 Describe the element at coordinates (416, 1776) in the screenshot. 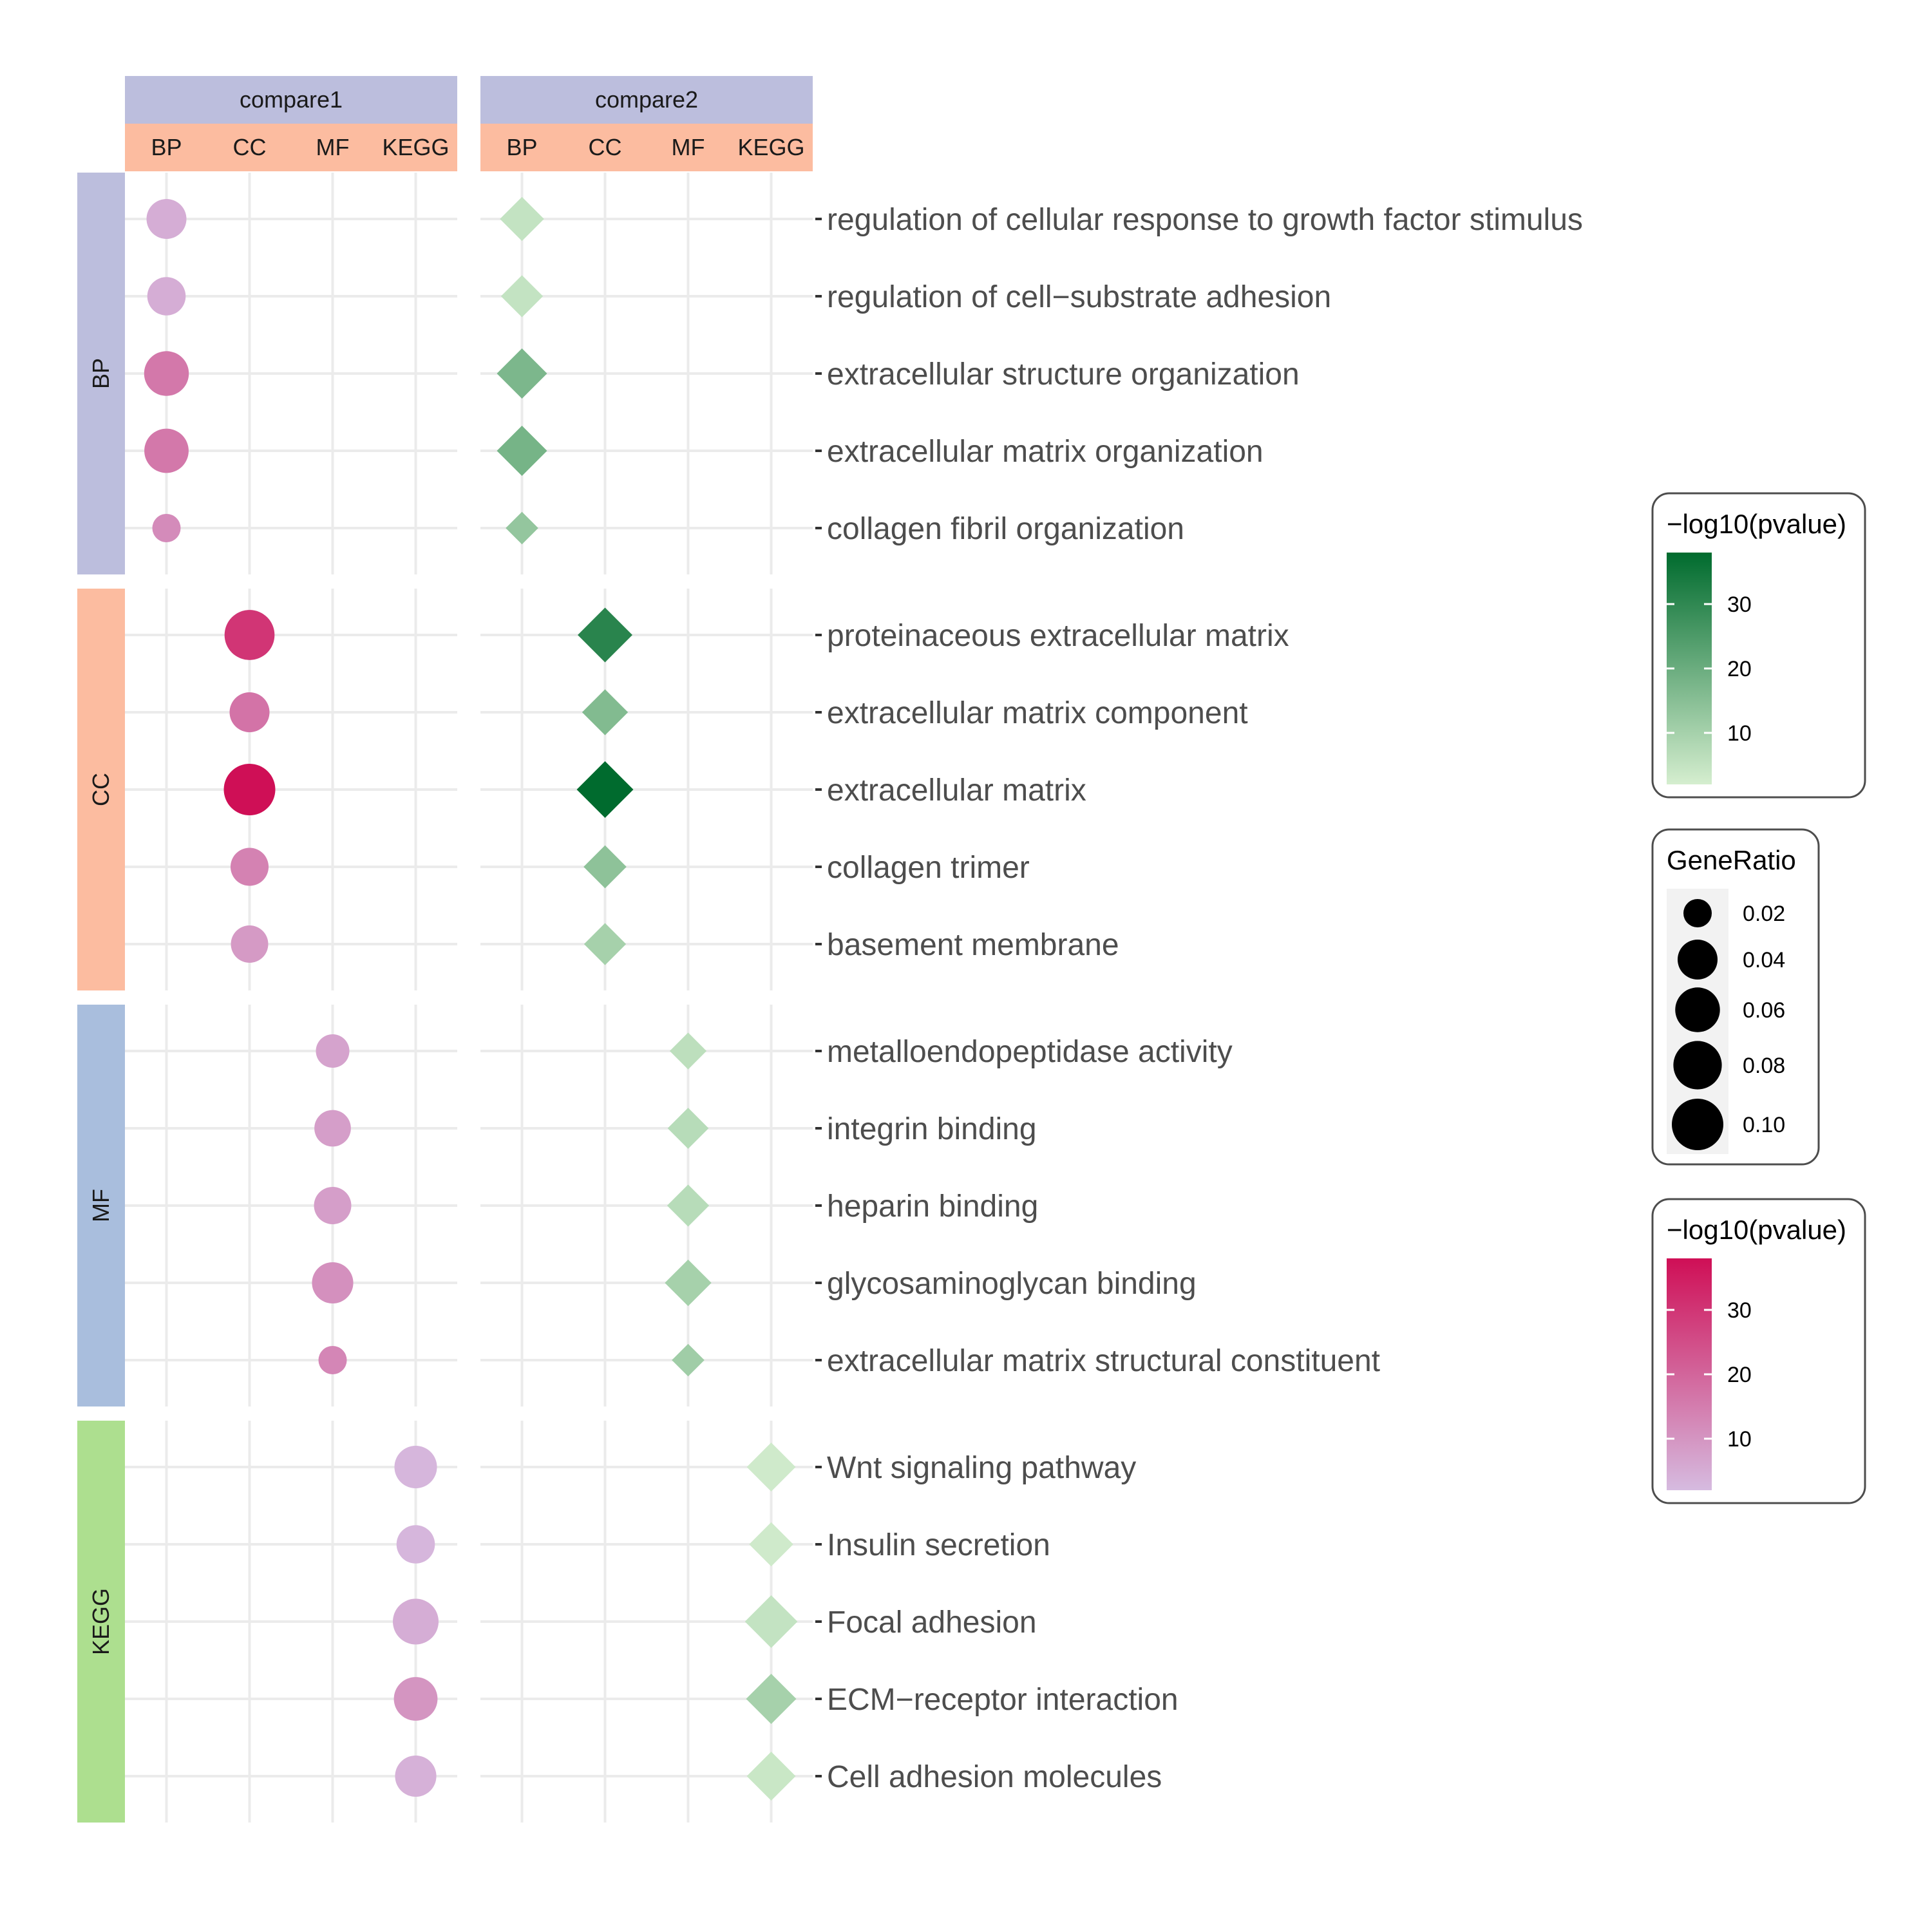

I see `point-compare1-cell-adhesion-molecules` at that location.